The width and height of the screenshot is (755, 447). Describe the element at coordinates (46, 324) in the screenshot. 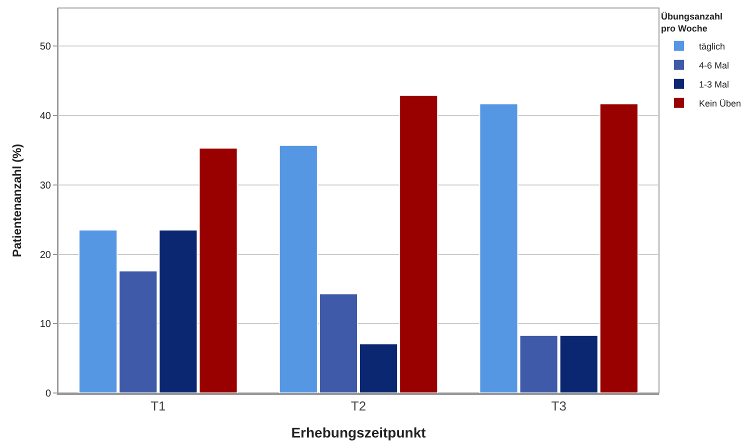

I see `y-tick-label: 10` at that location.